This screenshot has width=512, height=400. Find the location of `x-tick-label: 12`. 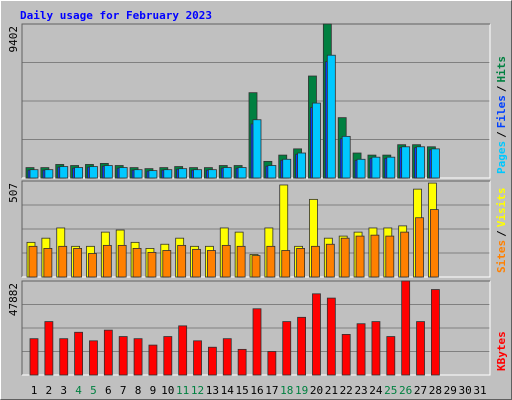

x-tick-label: 12 is located at coordinates (197, 390).